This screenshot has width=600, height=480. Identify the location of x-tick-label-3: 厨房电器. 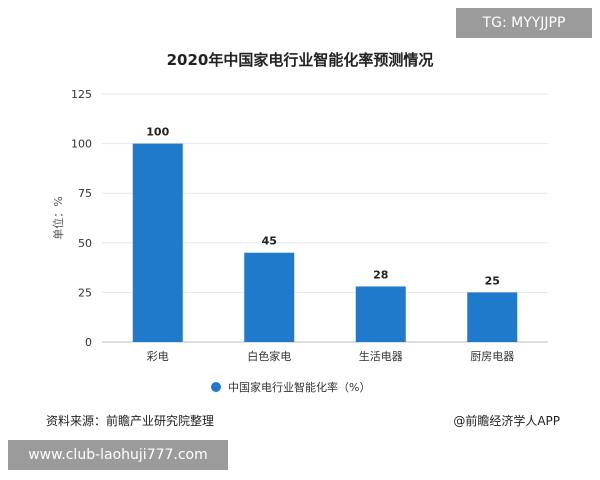
(492, 356).